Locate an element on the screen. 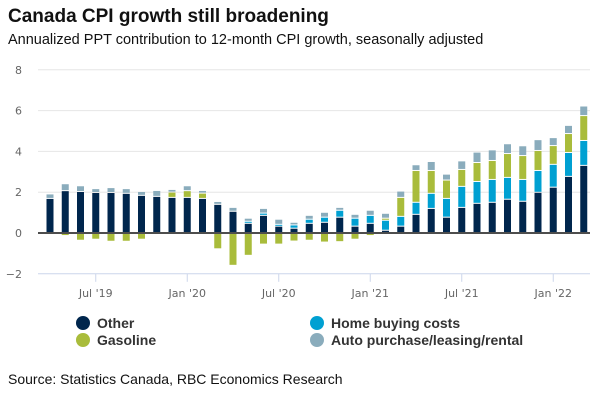 The height and width of the screenshot is (400, 600). legend-item-home-buying-costs: Home buying costs is located at coordinates (385, 323).